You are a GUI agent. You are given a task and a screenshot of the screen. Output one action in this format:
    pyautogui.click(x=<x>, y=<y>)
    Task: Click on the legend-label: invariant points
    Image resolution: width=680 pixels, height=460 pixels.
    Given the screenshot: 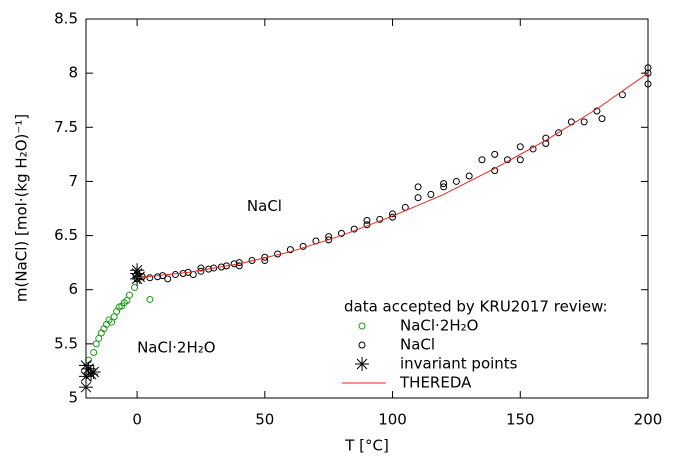 What is the action you would take?
    pyautogui.click(x=459, y=364)
    